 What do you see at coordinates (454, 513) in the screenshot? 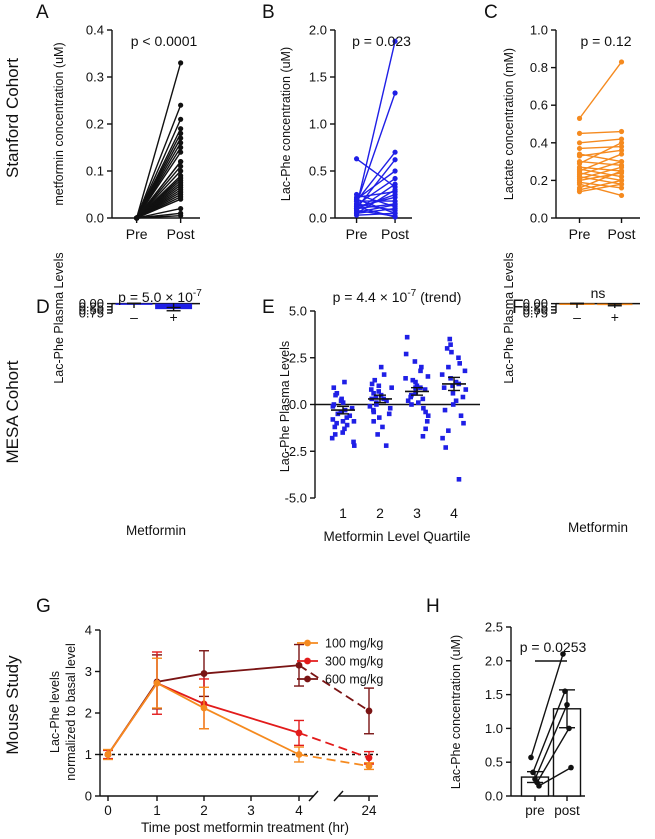
I see `x-tick-label-E: 4` at bounding box center [454, 513].